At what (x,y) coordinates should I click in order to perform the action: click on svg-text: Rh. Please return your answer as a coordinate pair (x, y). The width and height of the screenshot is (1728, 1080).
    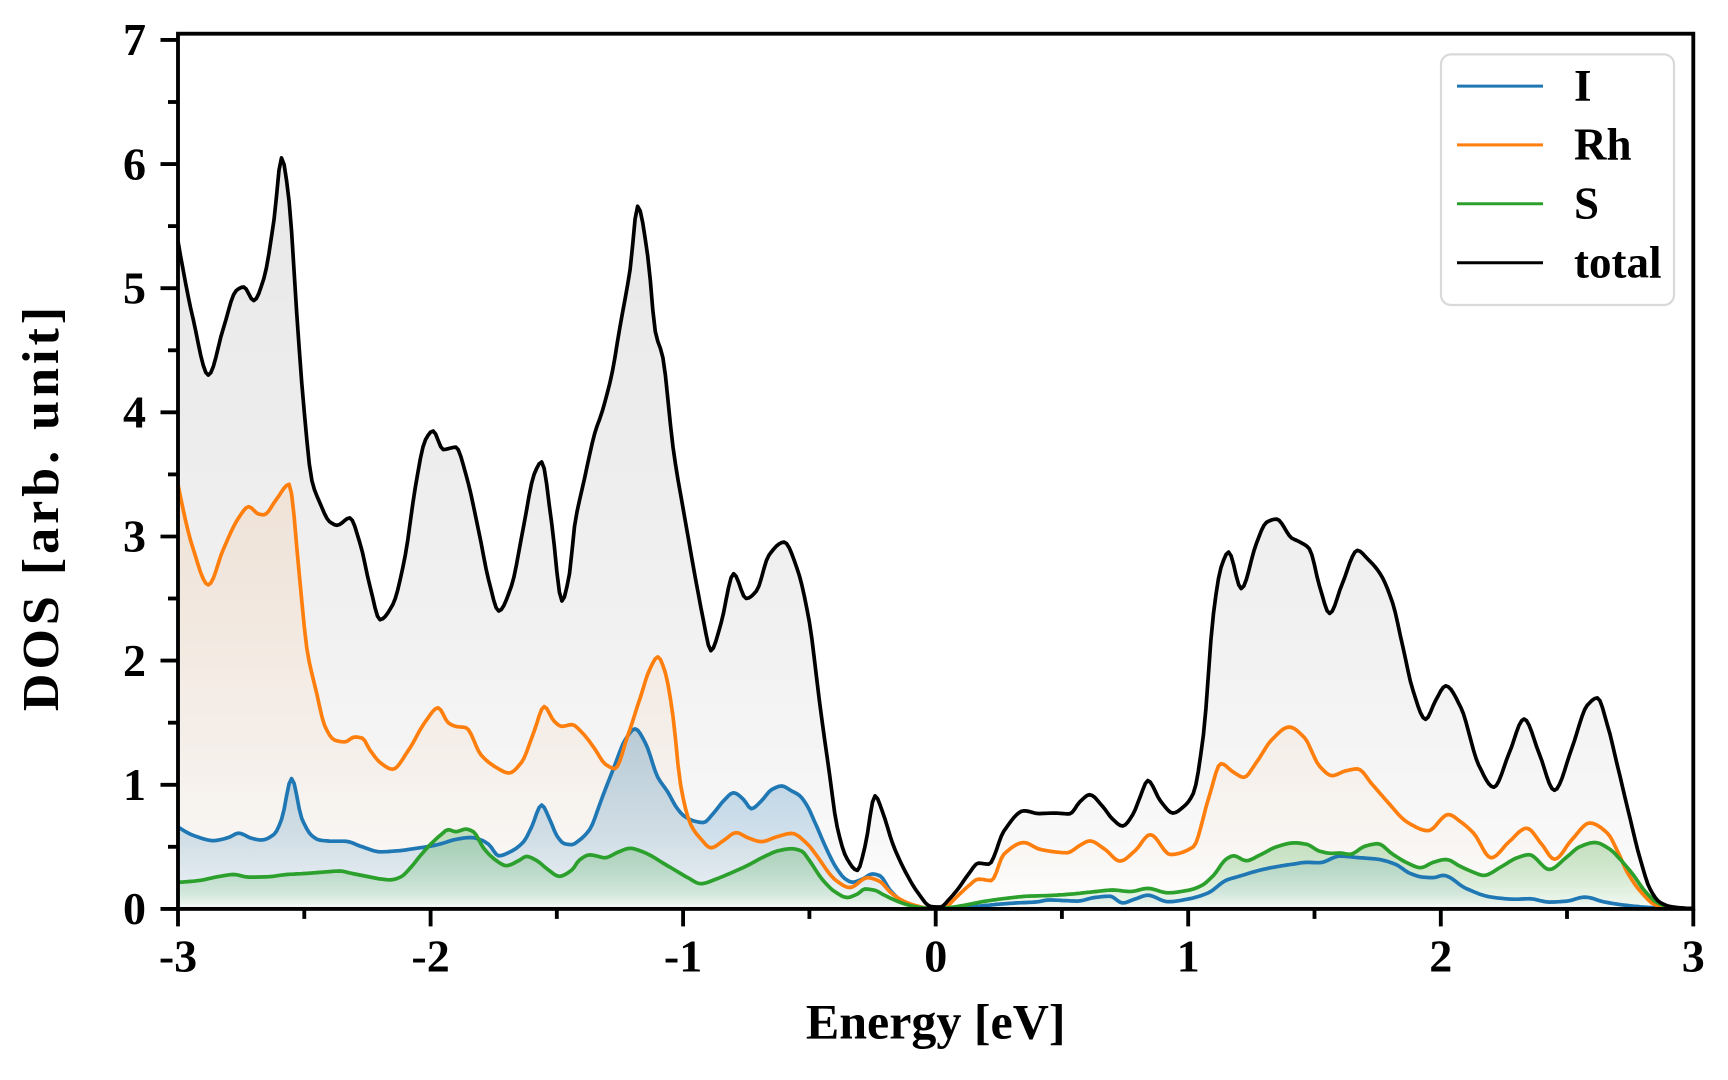
    Looking at the image, I should click on (1603, 145).